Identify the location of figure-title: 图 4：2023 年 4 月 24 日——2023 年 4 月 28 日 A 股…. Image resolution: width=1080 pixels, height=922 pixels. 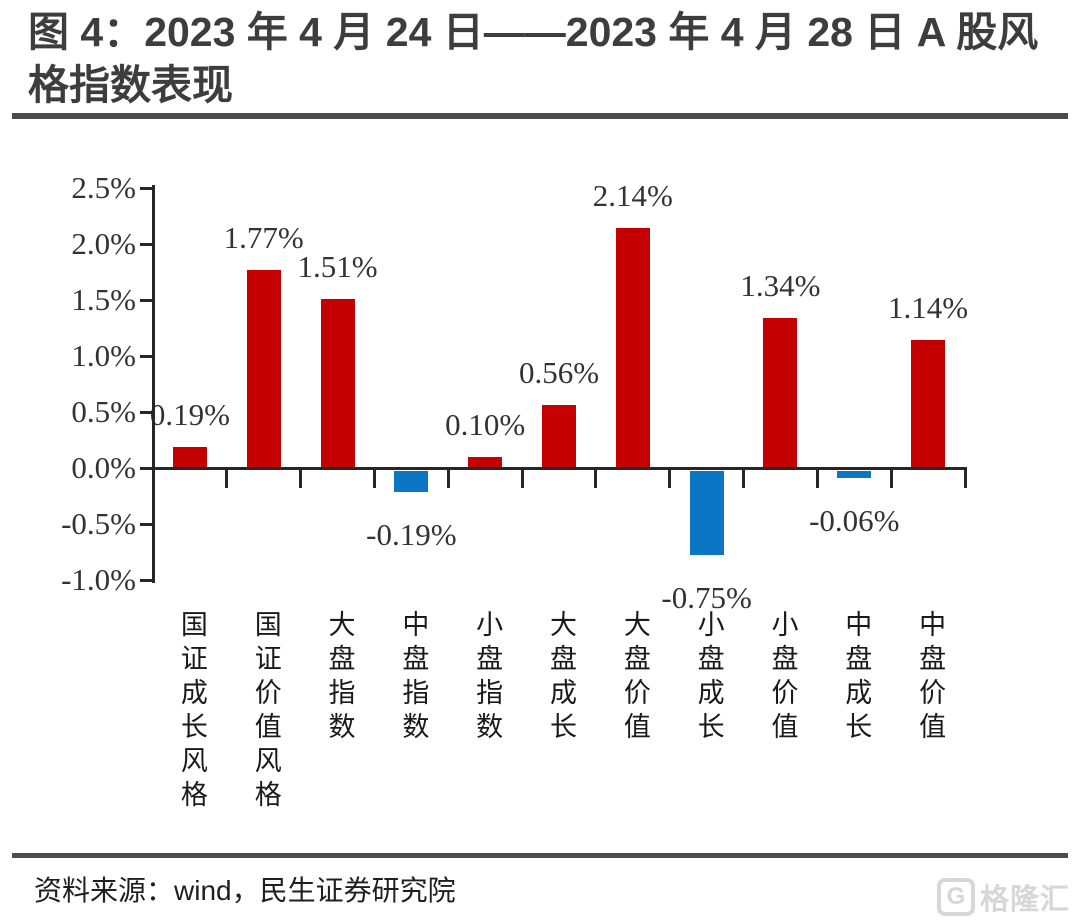
(533, 59).